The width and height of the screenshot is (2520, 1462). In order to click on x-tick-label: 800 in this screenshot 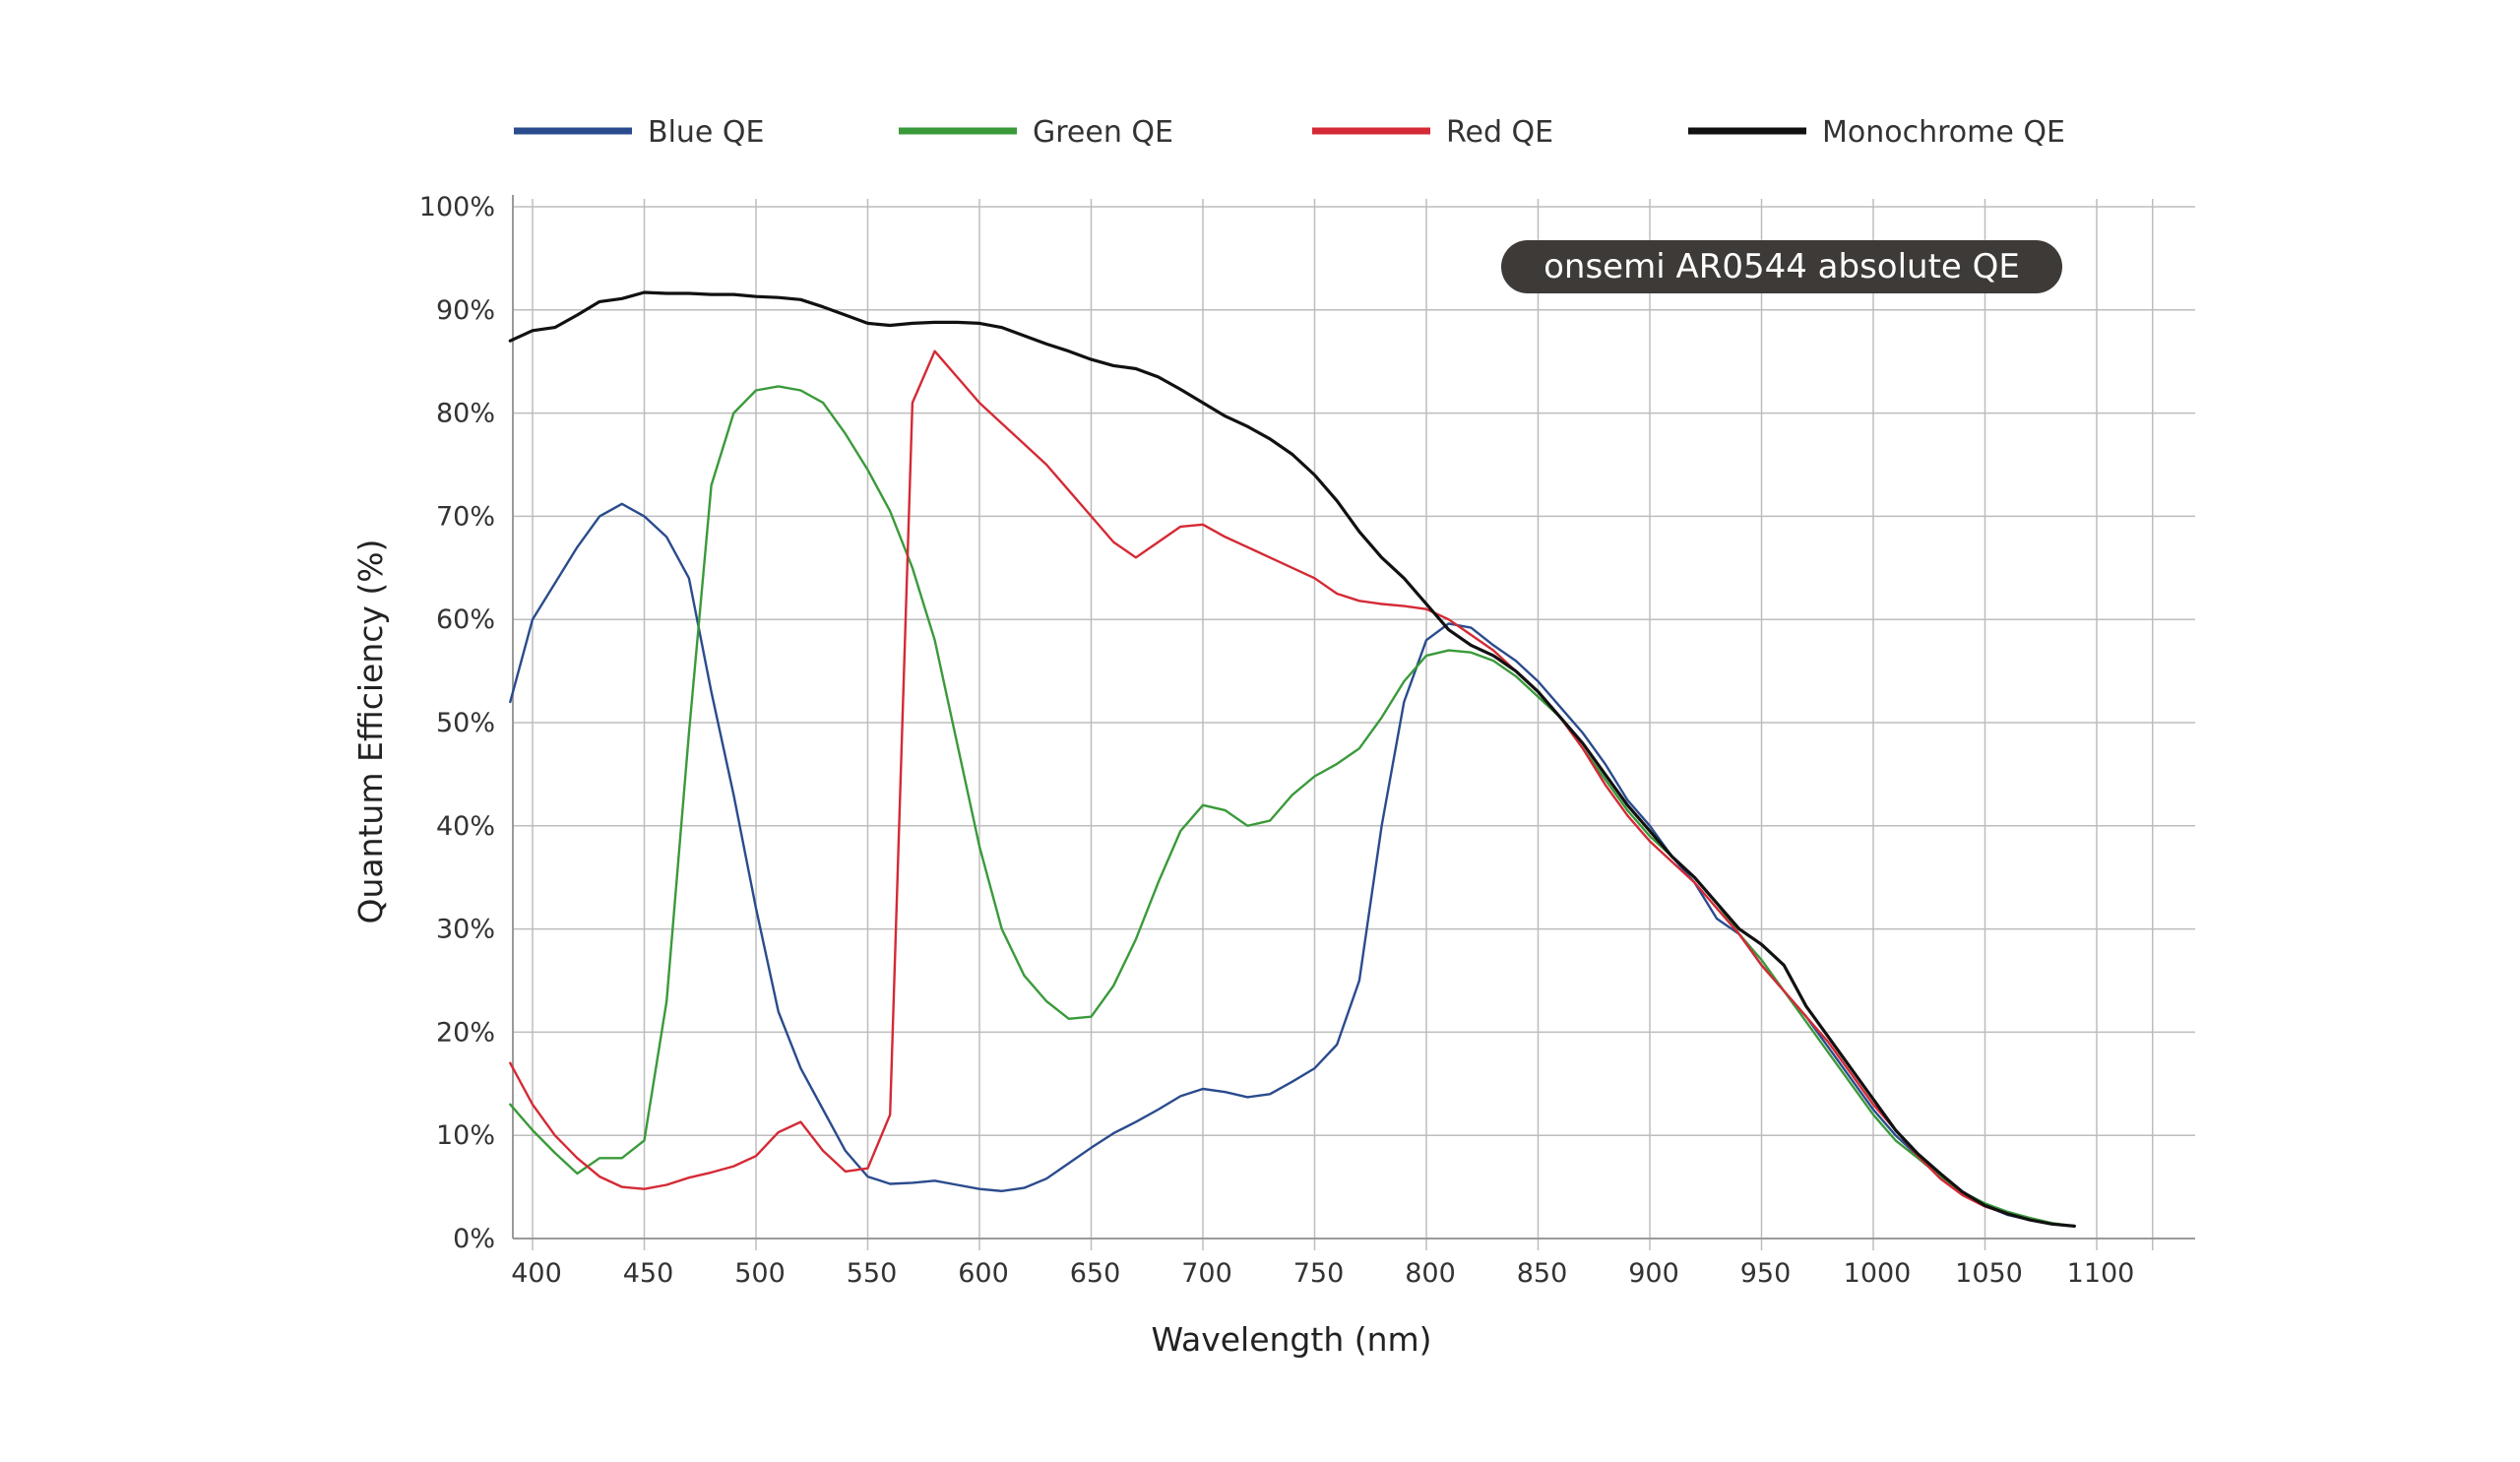, I will do `click(1430, 1273)`.